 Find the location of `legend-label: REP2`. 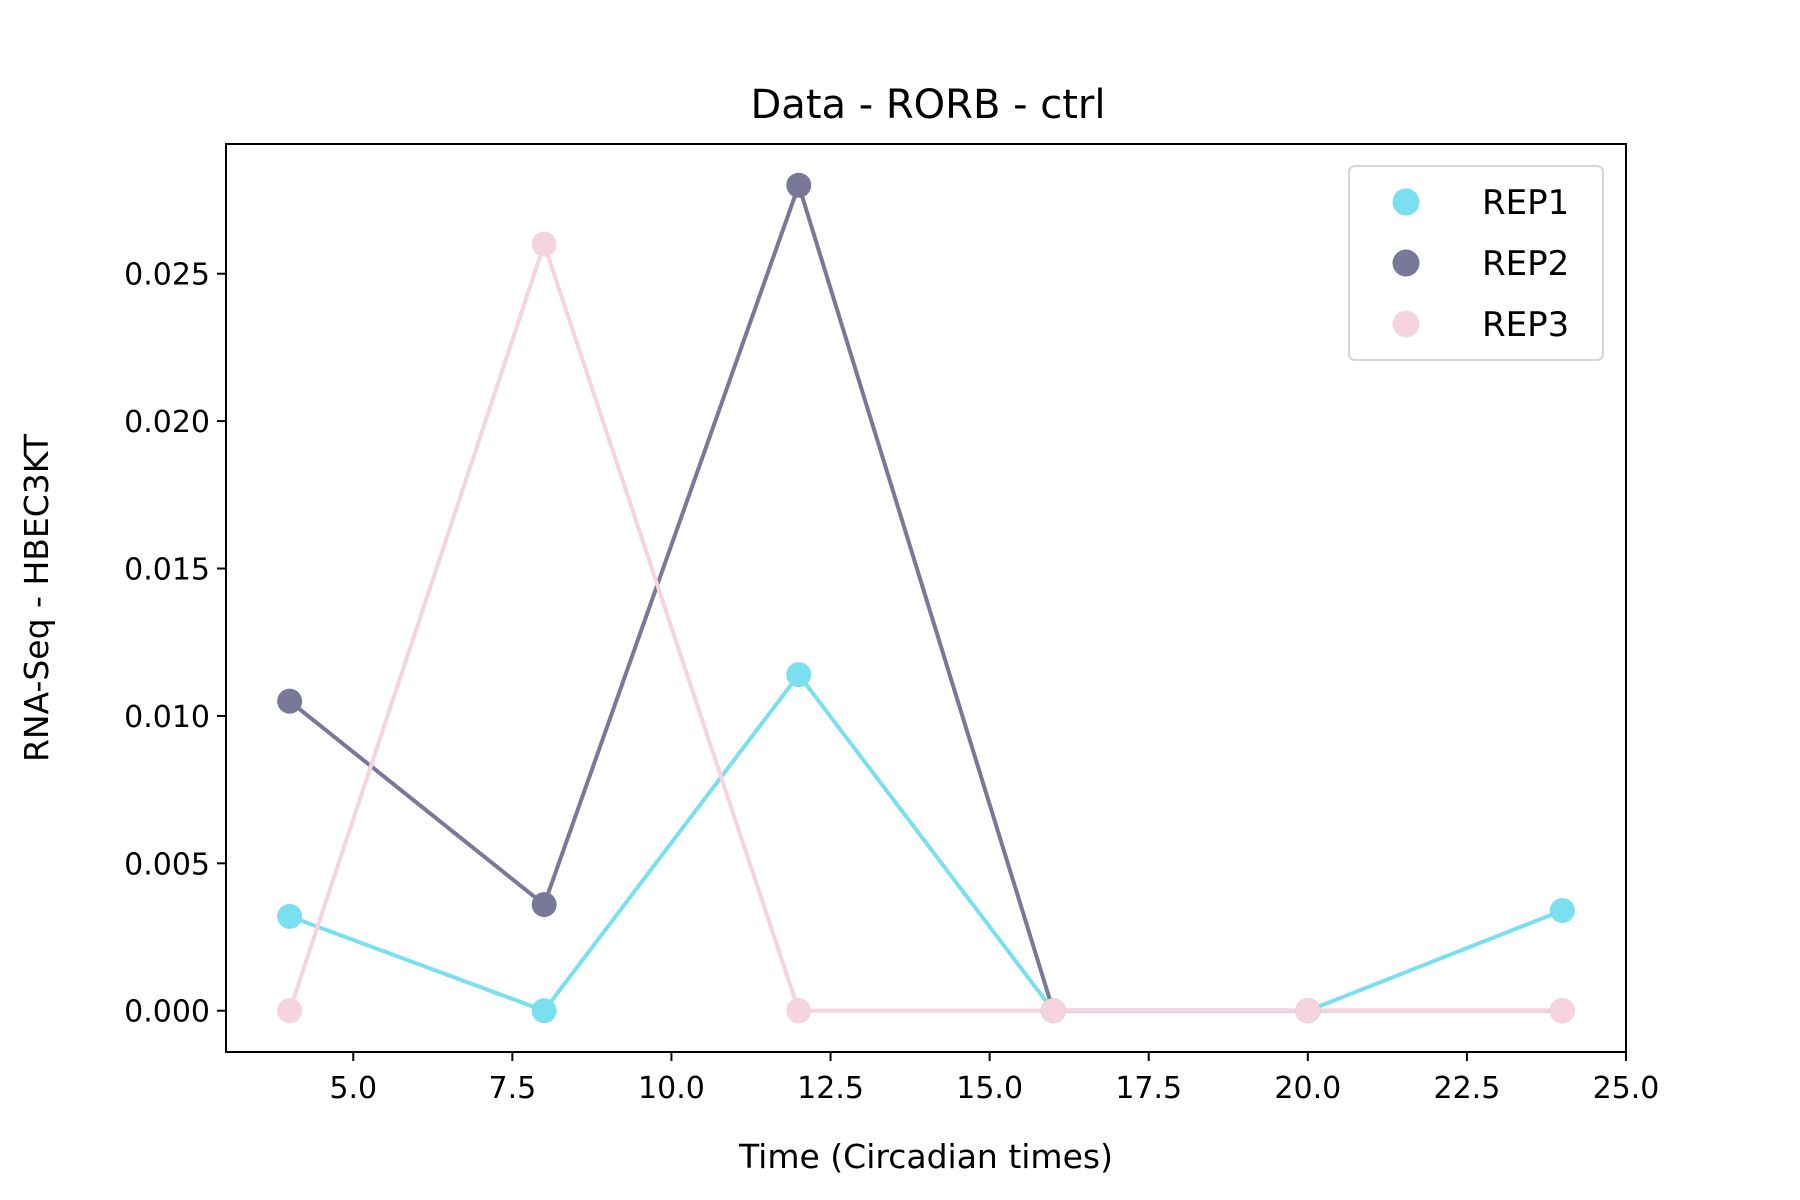

legend-label: REP2 is located at coordinates (1525, 264).